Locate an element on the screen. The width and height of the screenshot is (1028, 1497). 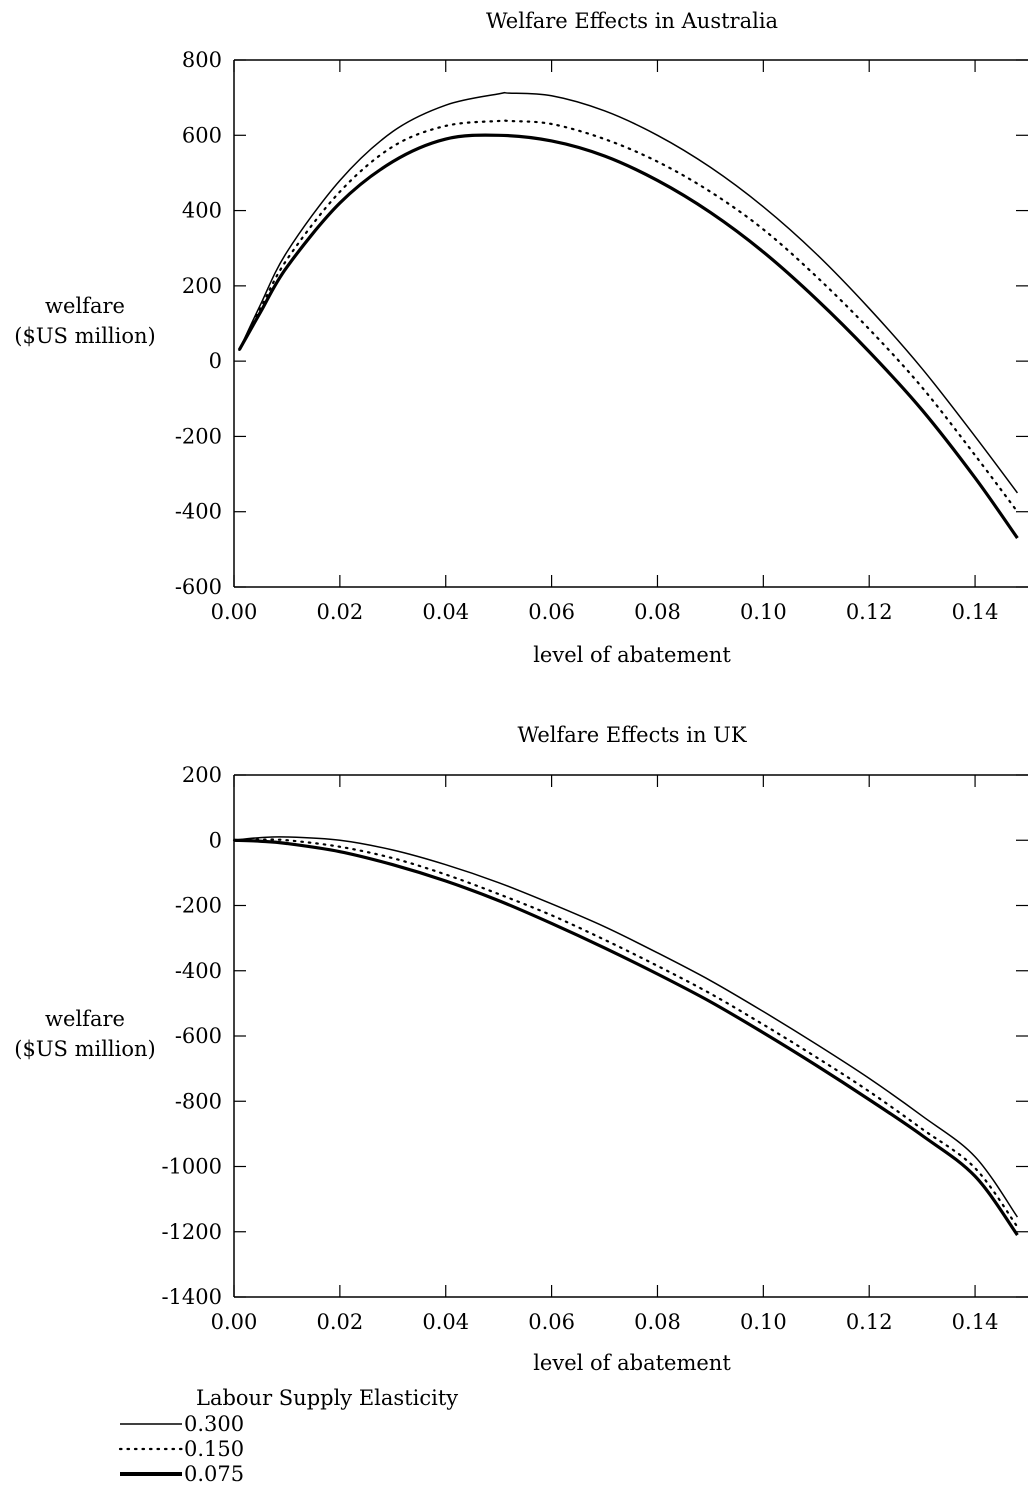
y-tick-label: -1000 is located at coordinates (191, 1167).